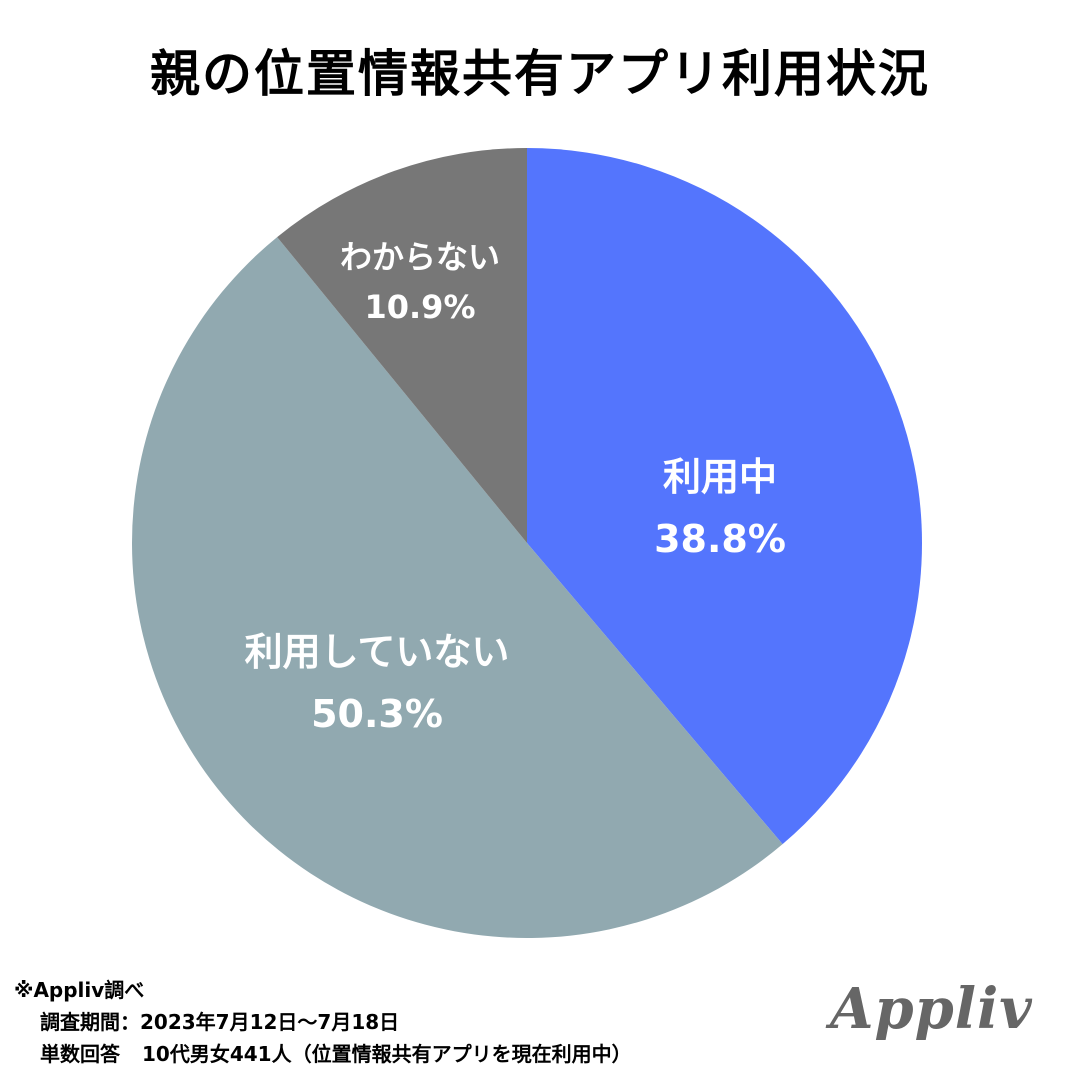 Image resolution: width=1080 pixels, height=1080 pixels. Describe the element at coordinates (420, 257) in the screenshot. I see `slice-name-label: わからない` at that location.